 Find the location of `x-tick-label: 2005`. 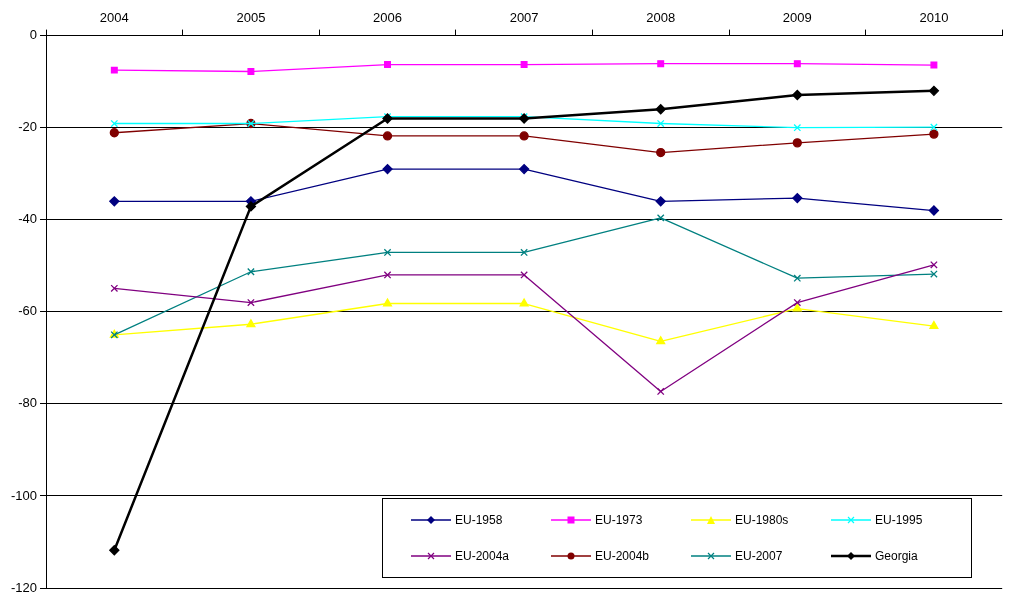

x-tick-label: 2005 is located at coordinates (251, 18).